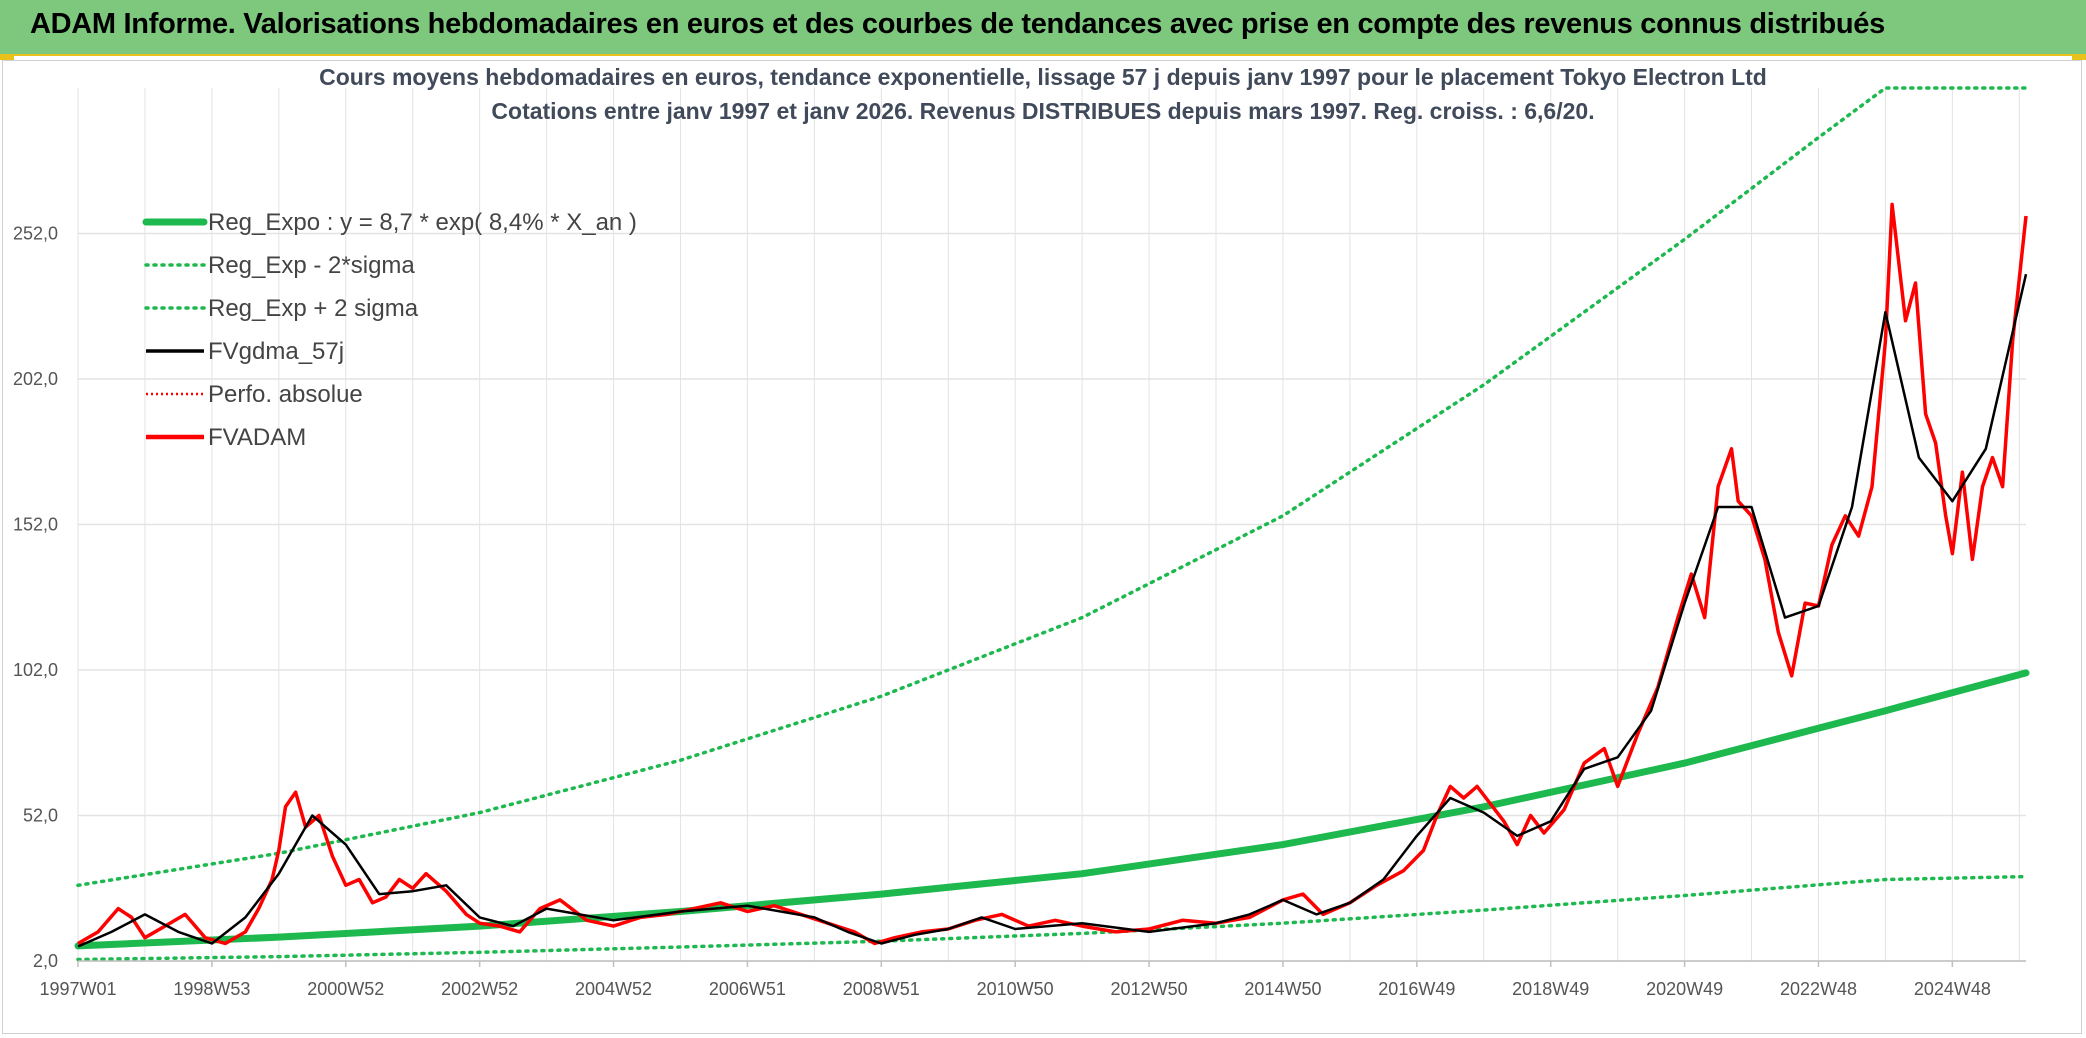 The image size is (2086, 1038). Describe the element at coordinates (747, 989) in the screenshot. I see `x-tick-label: 2006W51` at that location.